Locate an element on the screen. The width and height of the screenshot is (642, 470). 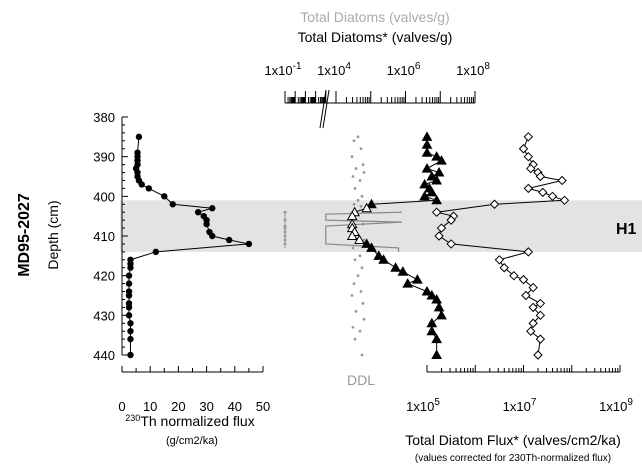
depth-tick-label: 380 is located at coordinates (104, 117).